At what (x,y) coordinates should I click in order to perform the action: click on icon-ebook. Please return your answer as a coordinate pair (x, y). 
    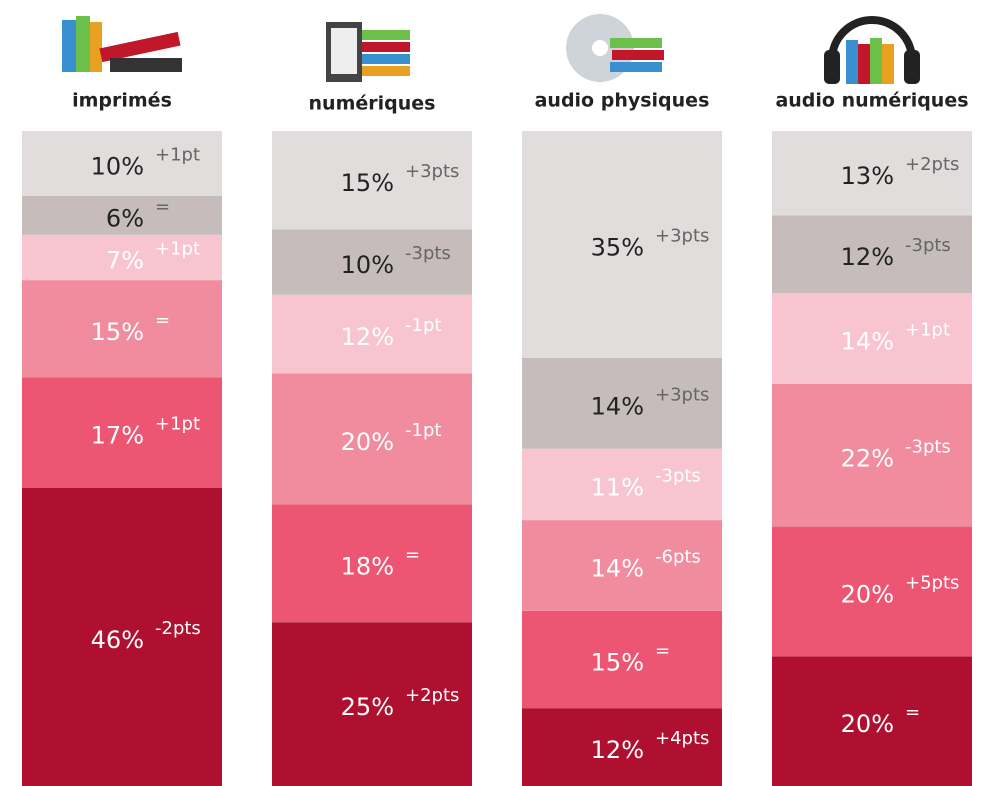
    Looking at the image, I should click on (368, 52).